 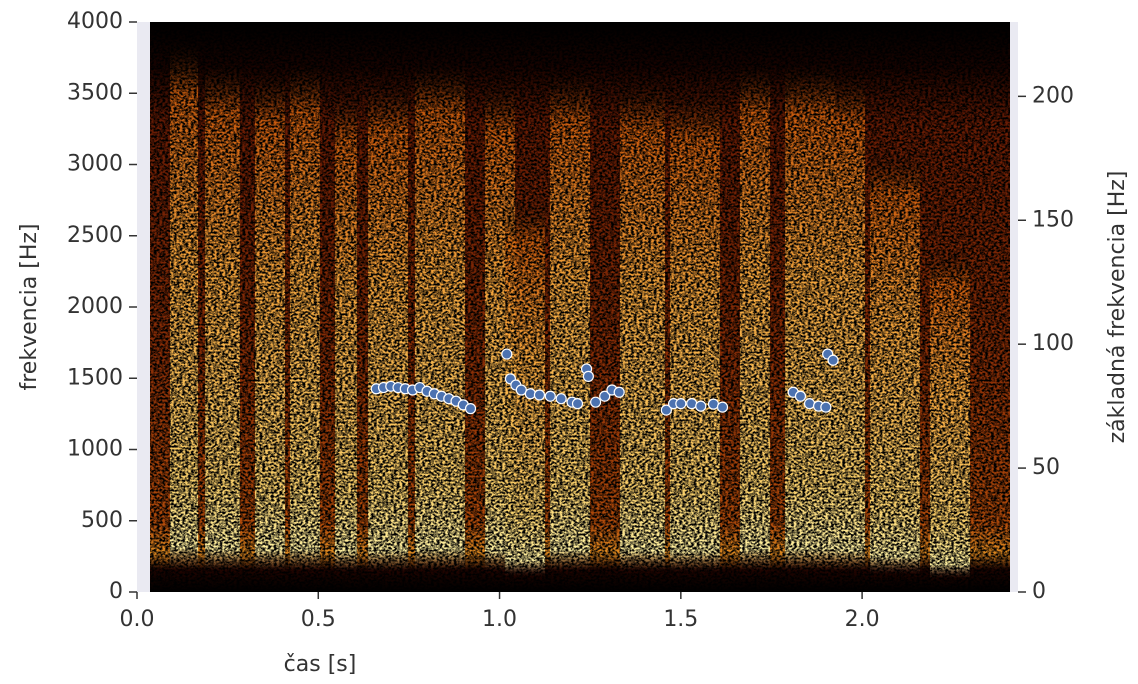 I want to click on y2-tick-label: 200, so click(x=1053, y=95).